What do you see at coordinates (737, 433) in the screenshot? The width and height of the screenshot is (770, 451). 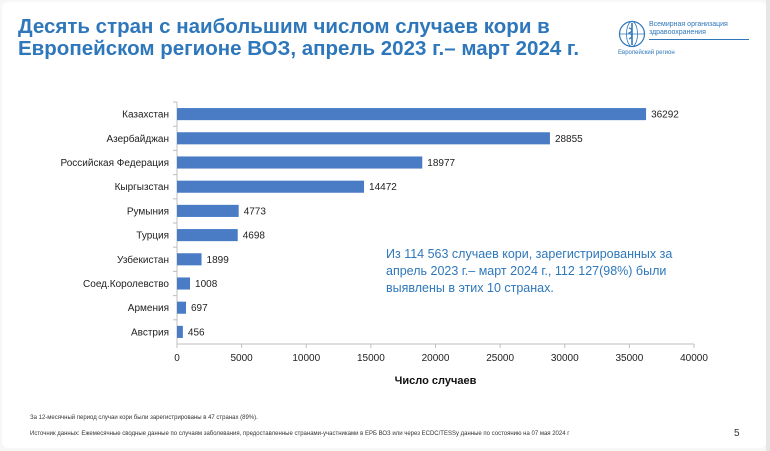 I see `page-number: 5` at bounding box center [737, 433].